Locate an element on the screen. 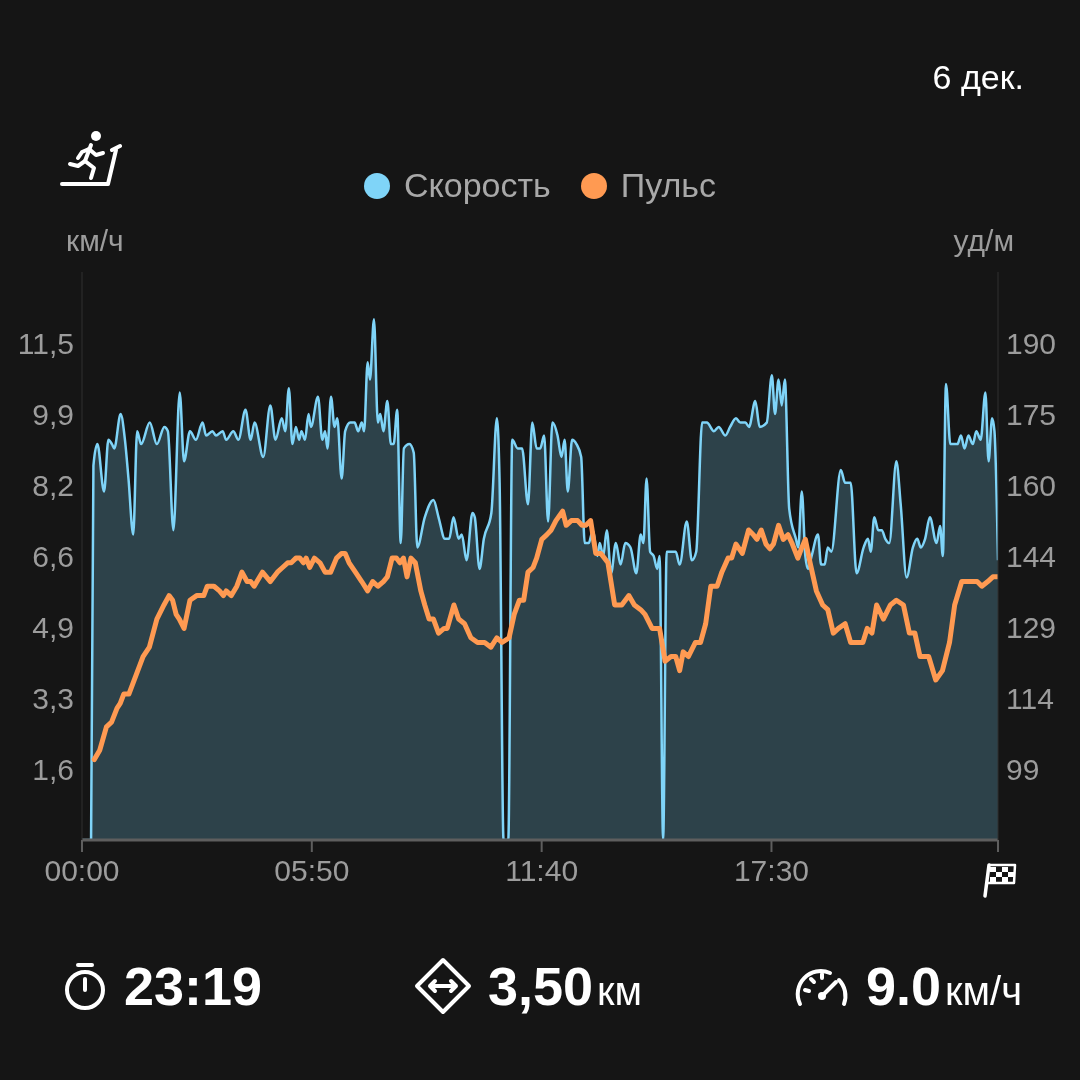 The width and height of the screenshot is (1080, 1080). y-tick-label: 4,9 is located at coordinates (53, 627).